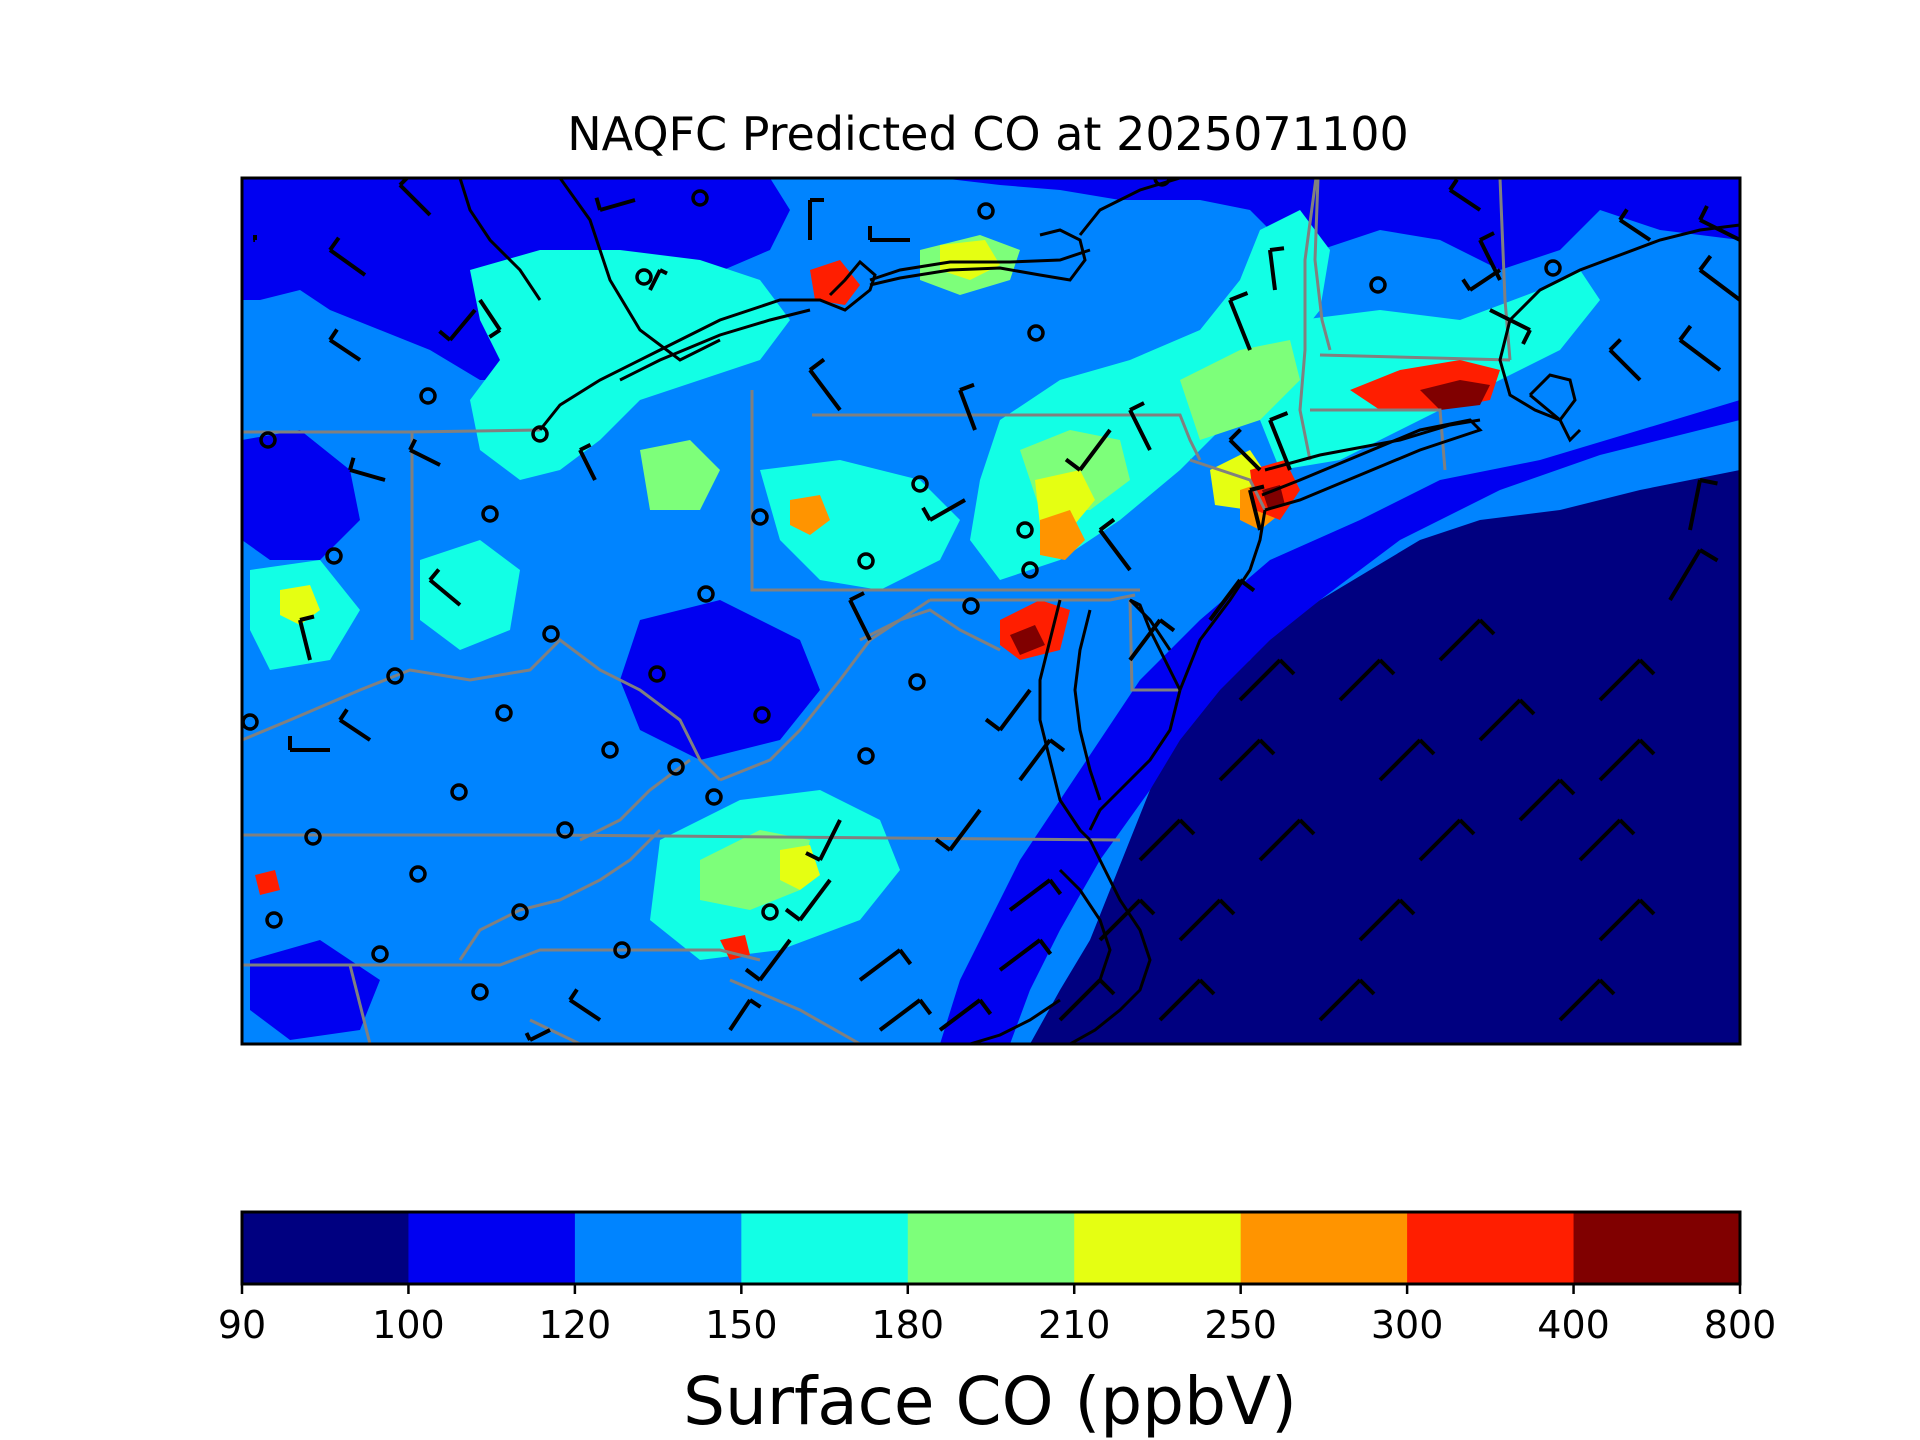  What do you see at coordinates (1135, 760) in the screenshot?
I see `coast-delmarva` at bounding box center [1135, 760].